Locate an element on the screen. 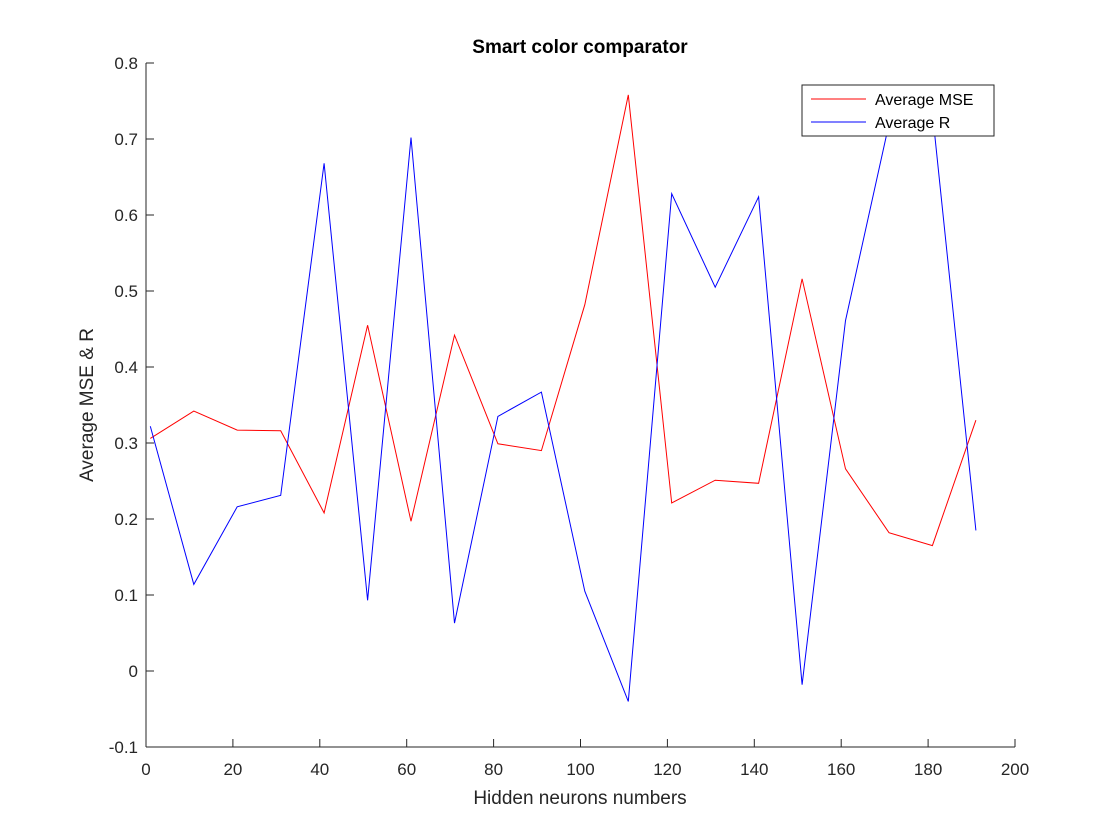 This screenshot has height=840, width=1120. chart-title: Smart color comparator is located at coordinates (580, 47).